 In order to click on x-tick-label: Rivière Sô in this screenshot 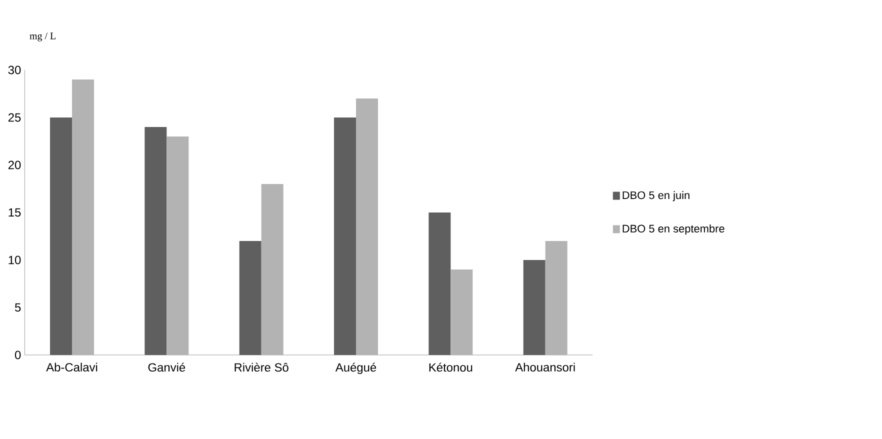, I will do `click(261, 367)`.